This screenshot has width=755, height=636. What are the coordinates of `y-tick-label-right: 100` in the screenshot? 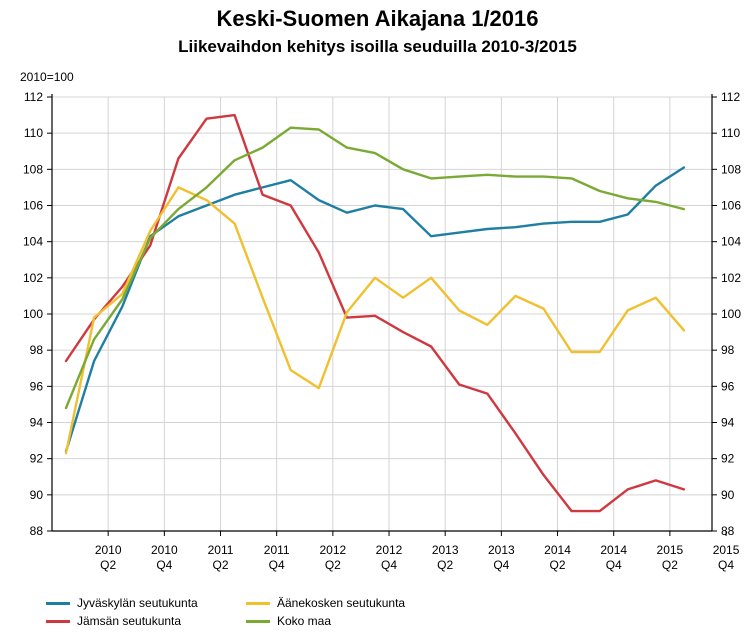 It's located at (731, 314).